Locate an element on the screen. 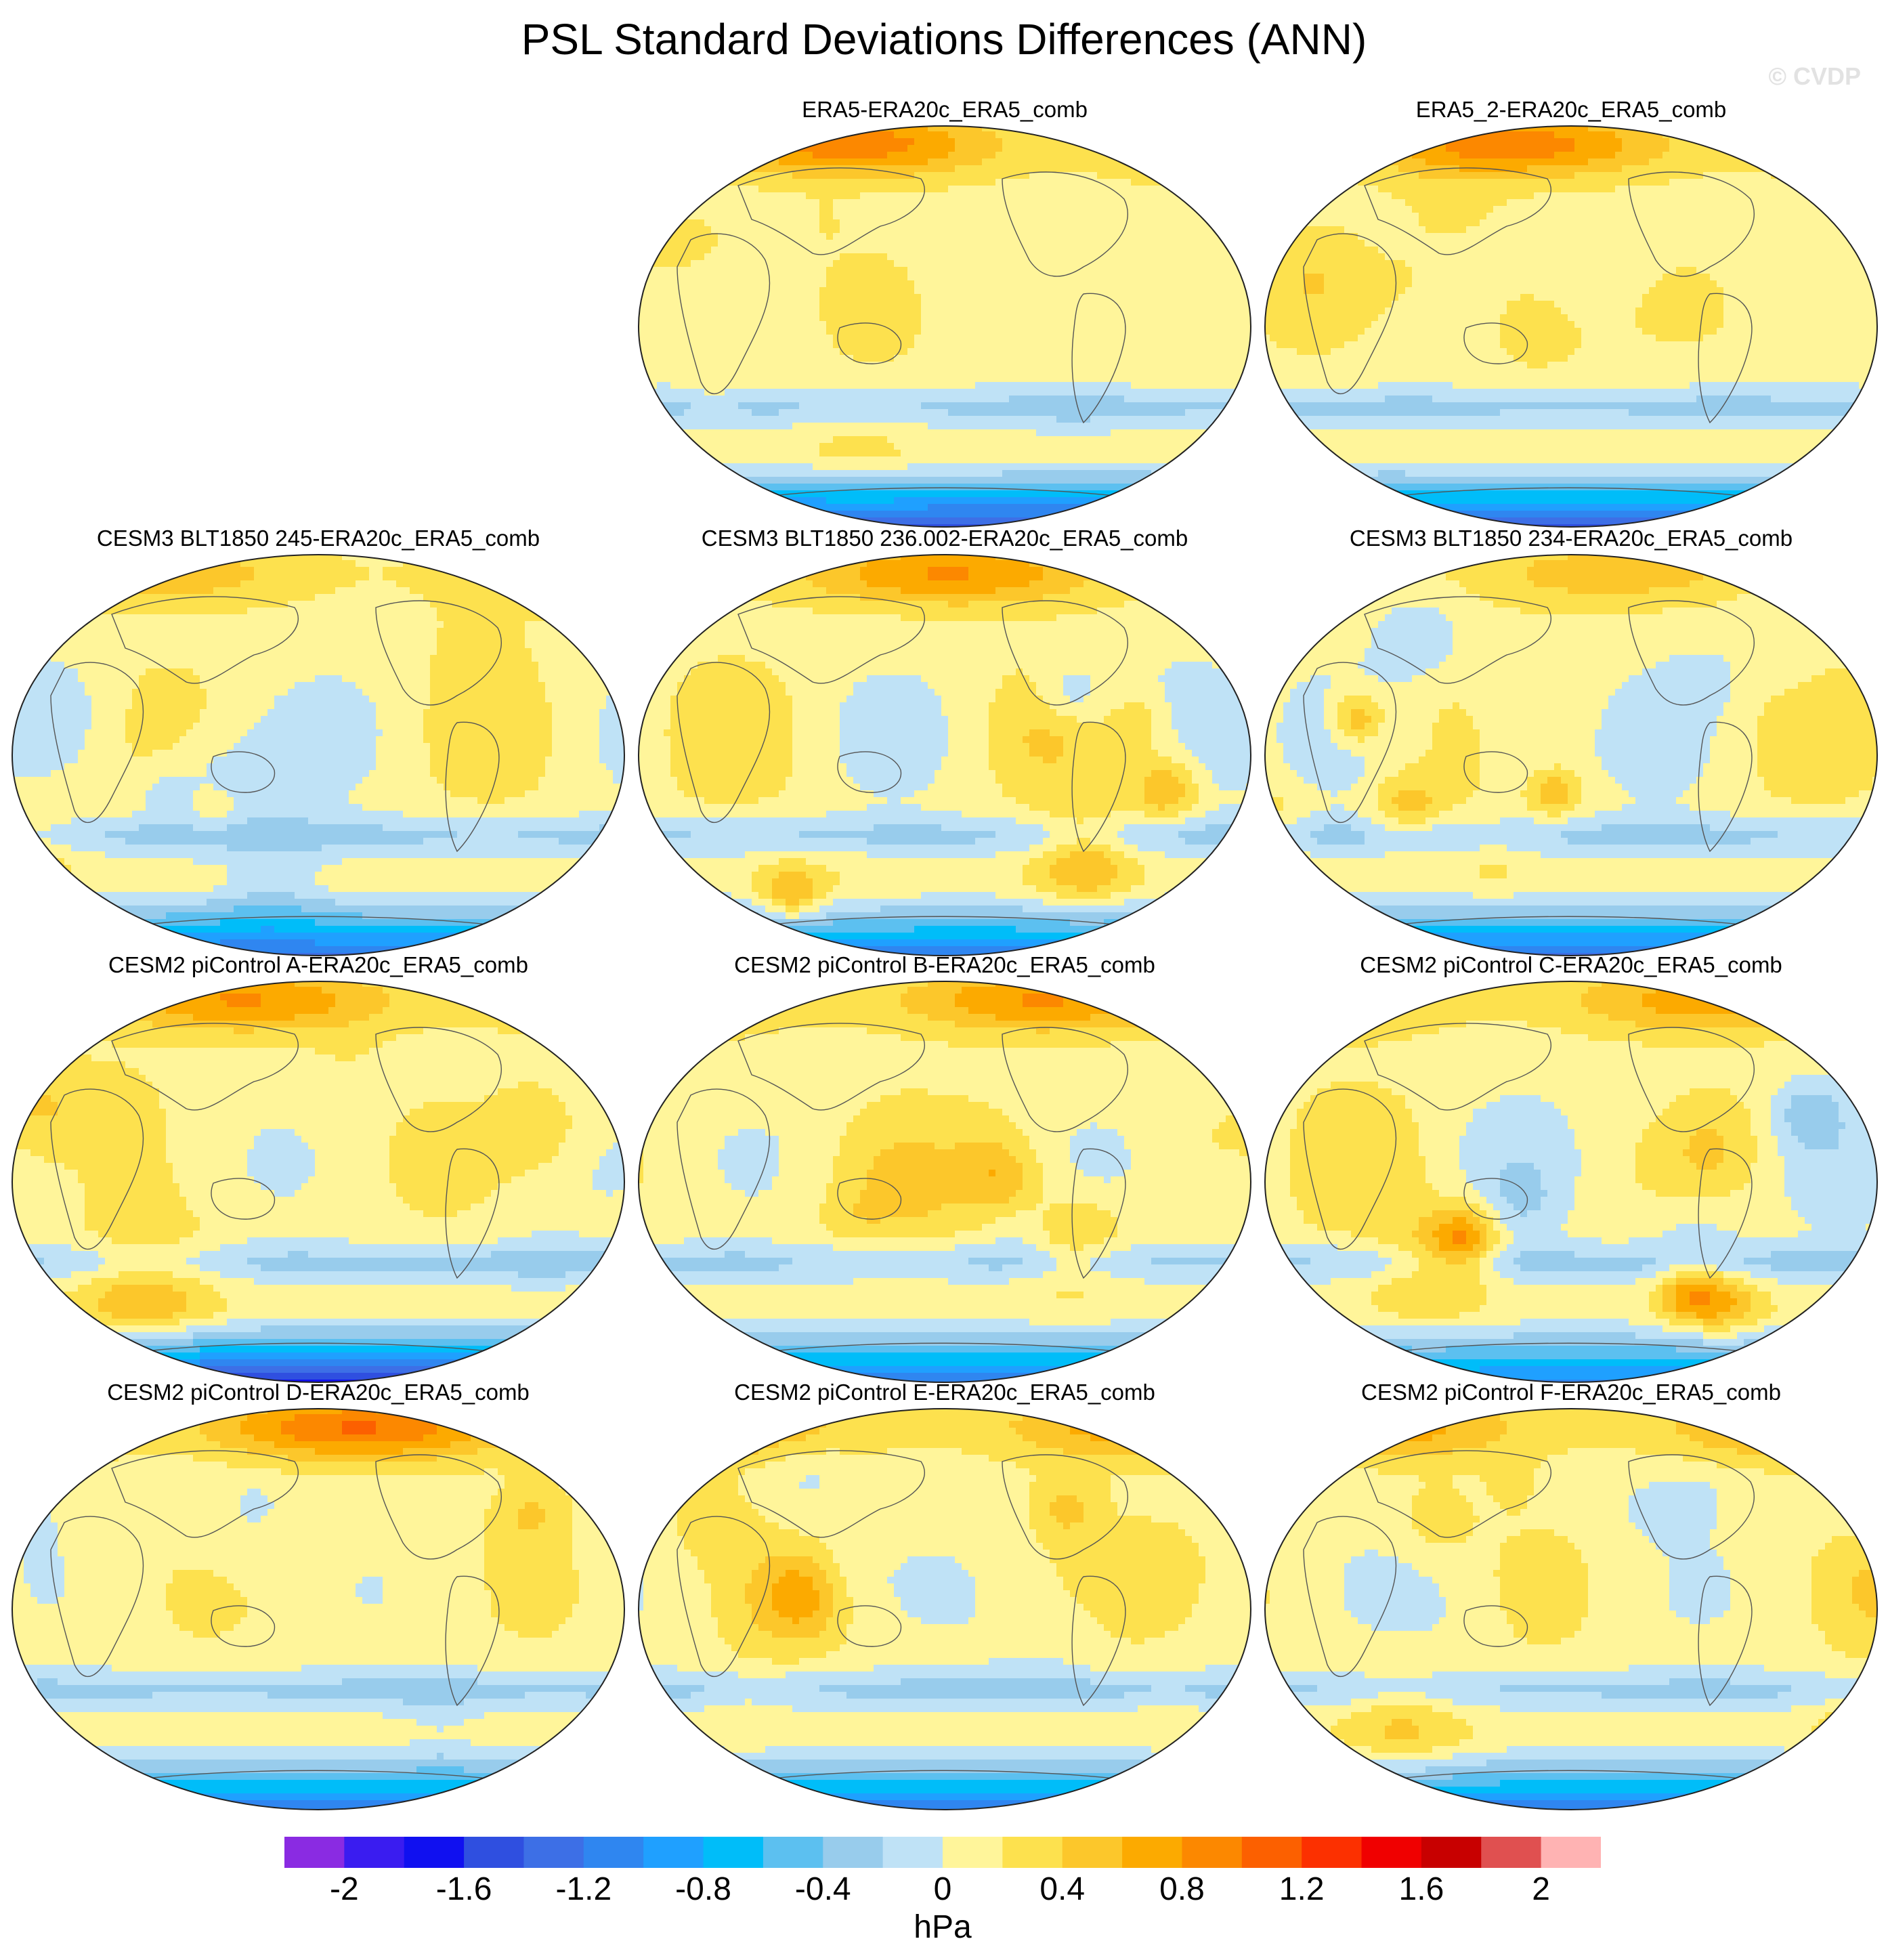  colorbar is located at coordinates (942, 1852).